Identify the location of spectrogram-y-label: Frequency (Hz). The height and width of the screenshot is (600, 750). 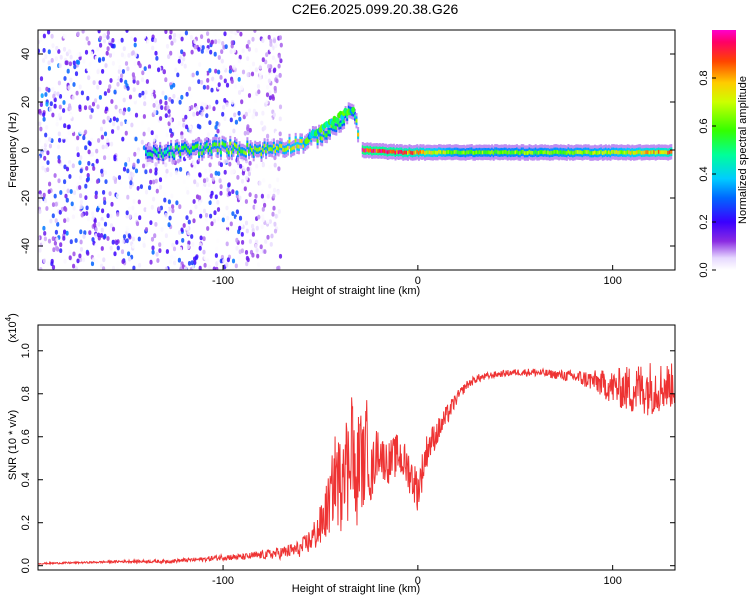
(13, 150).